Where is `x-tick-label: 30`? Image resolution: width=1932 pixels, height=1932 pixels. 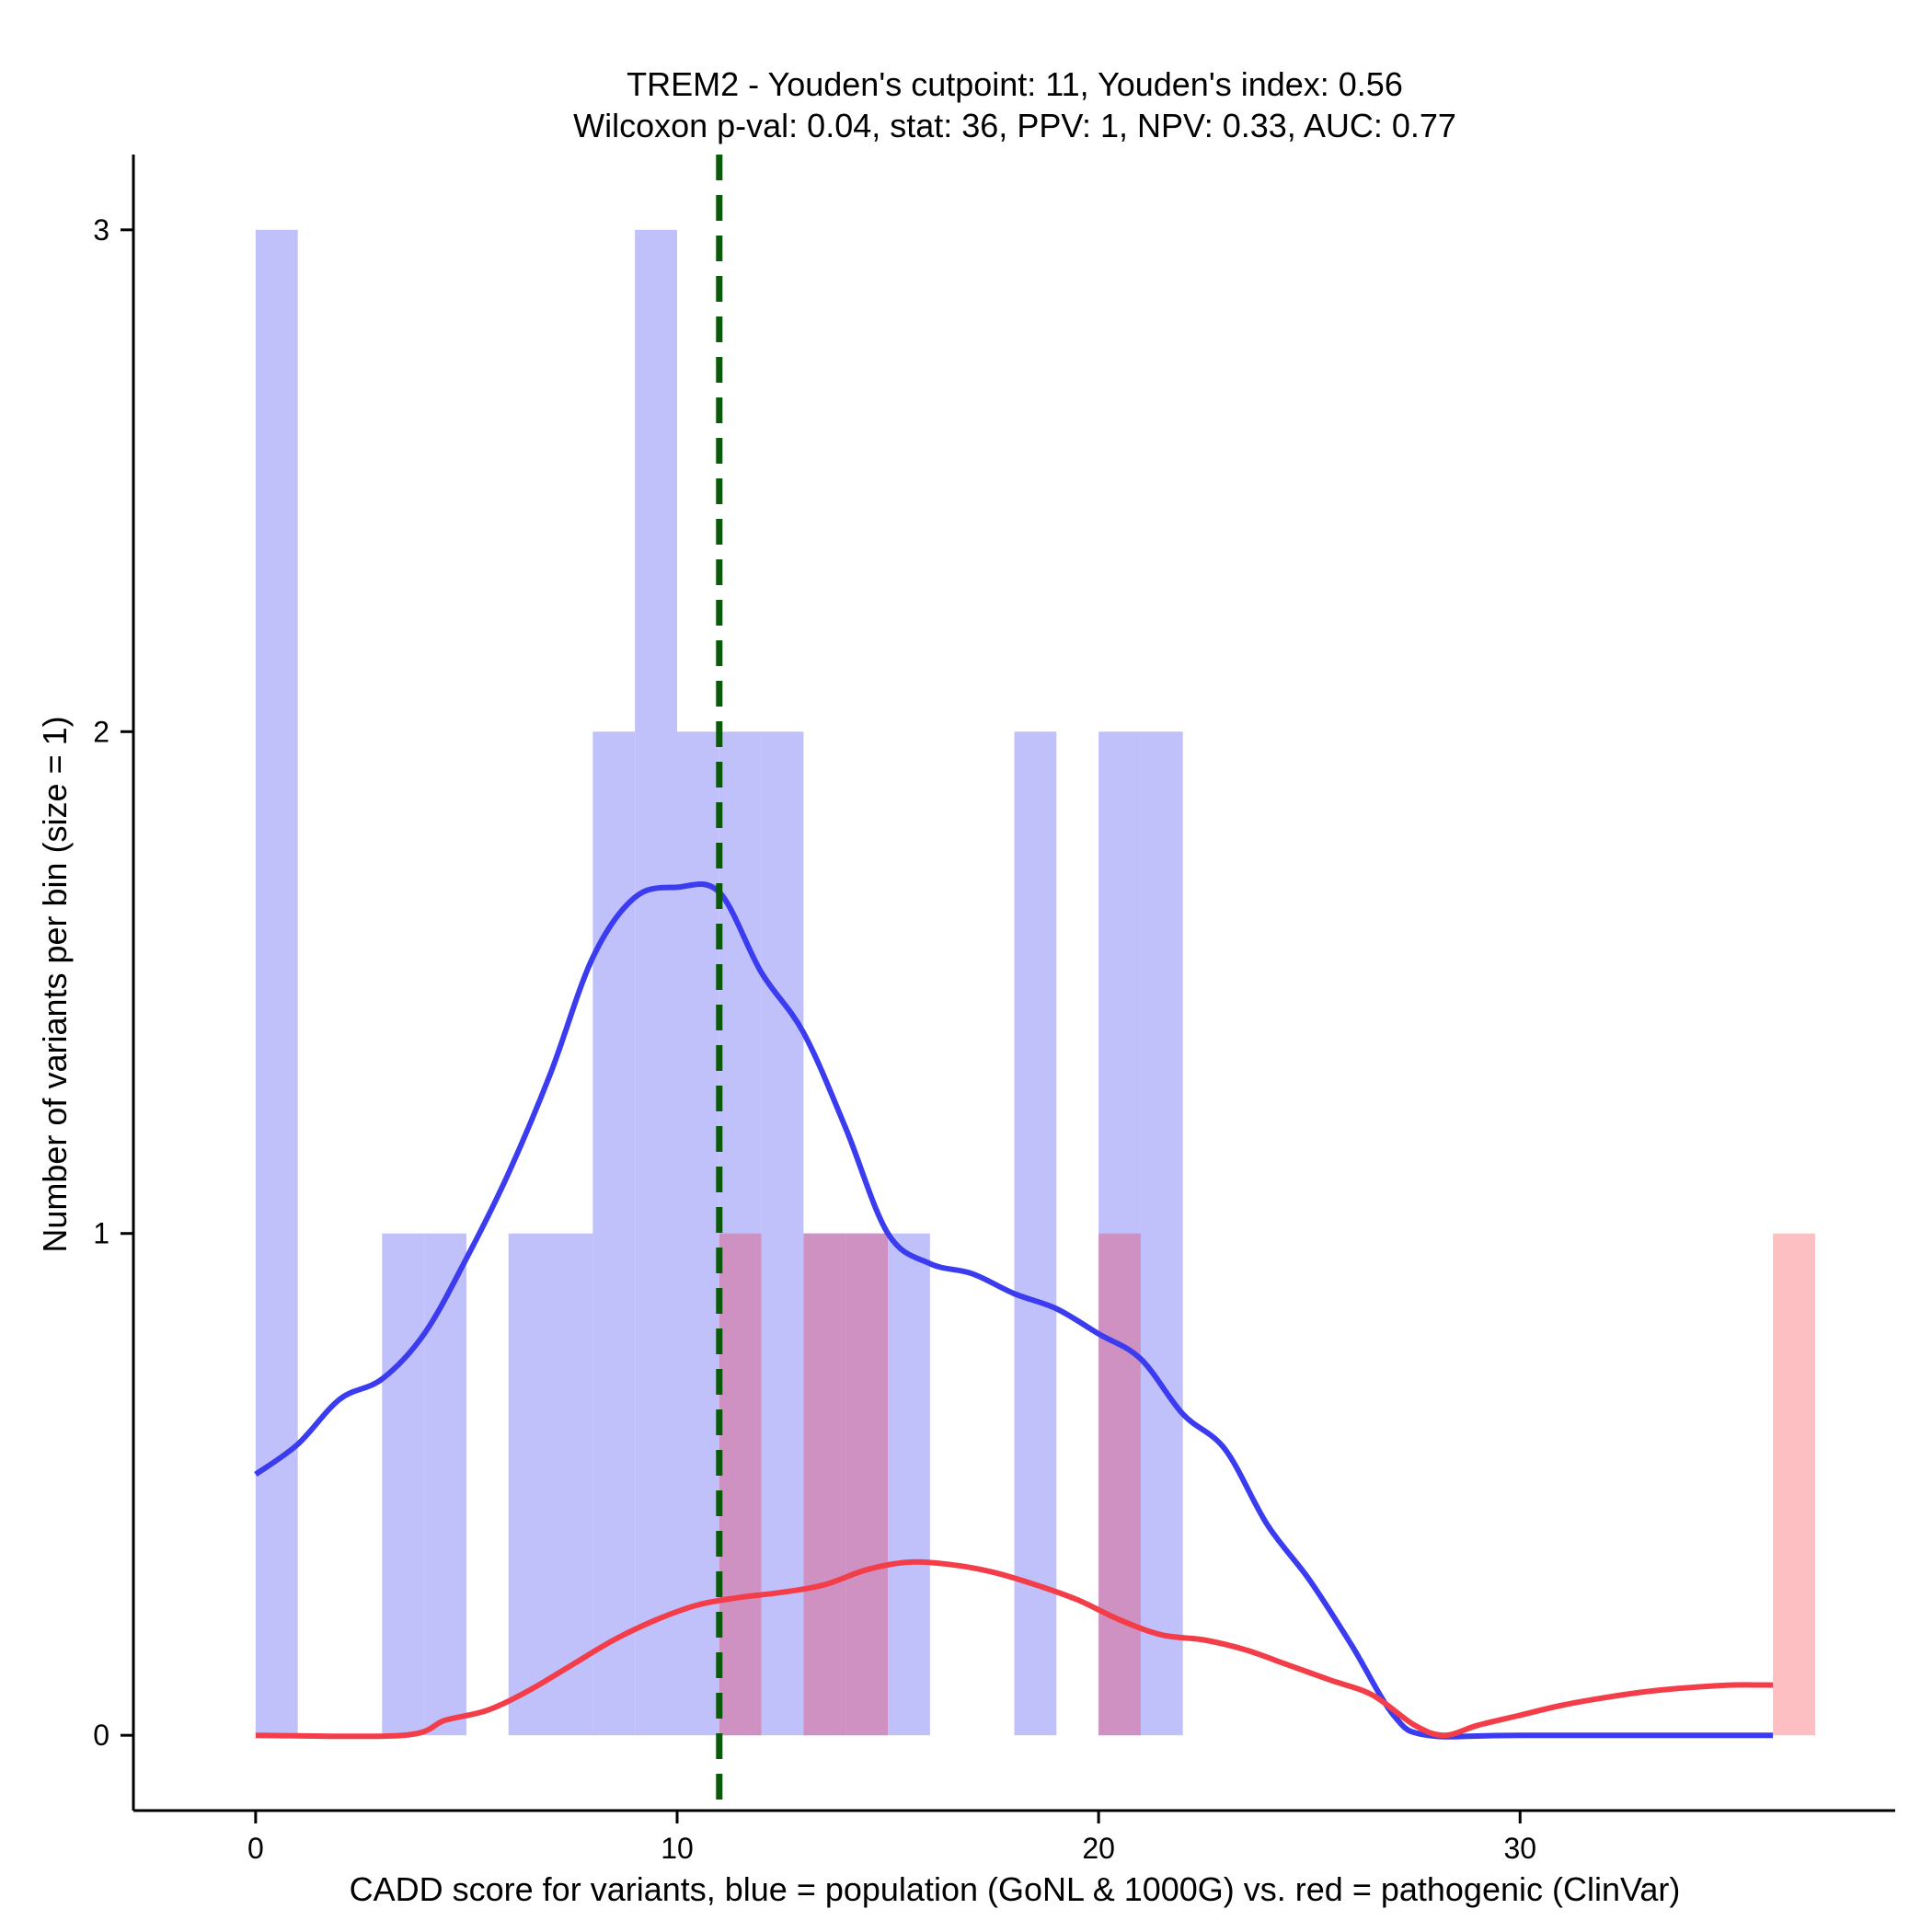
x-tick-label: 30 is located at coordinates (1519, 1848).